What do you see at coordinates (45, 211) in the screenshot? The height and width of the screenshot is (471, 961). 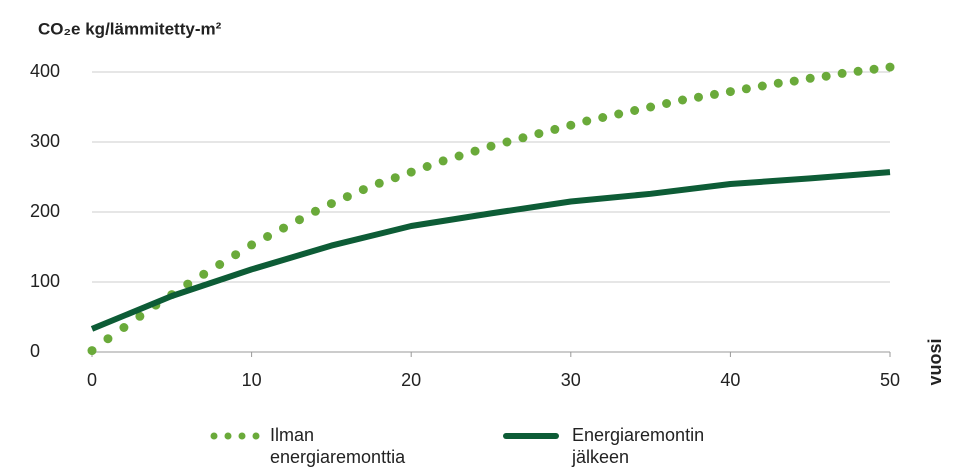 I see `y-tick-label: 200` at bounding box center [45, 211].